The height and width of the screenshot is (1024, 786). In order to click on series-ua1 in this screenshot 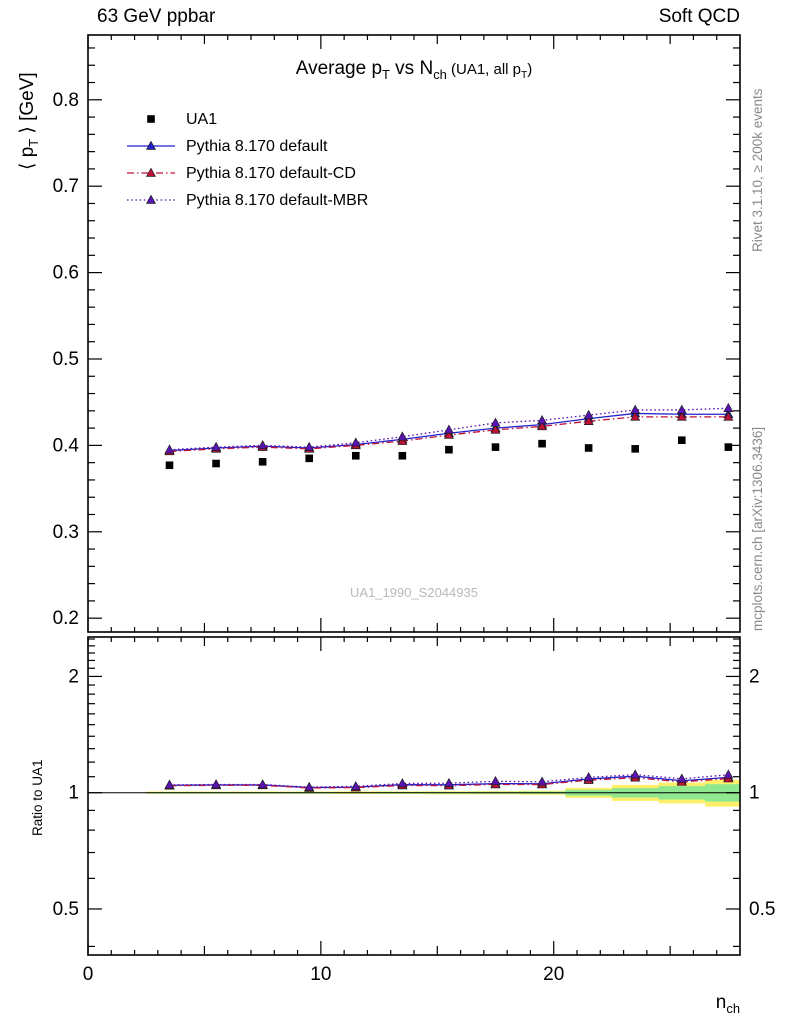, I will do `click(449, 453)`.